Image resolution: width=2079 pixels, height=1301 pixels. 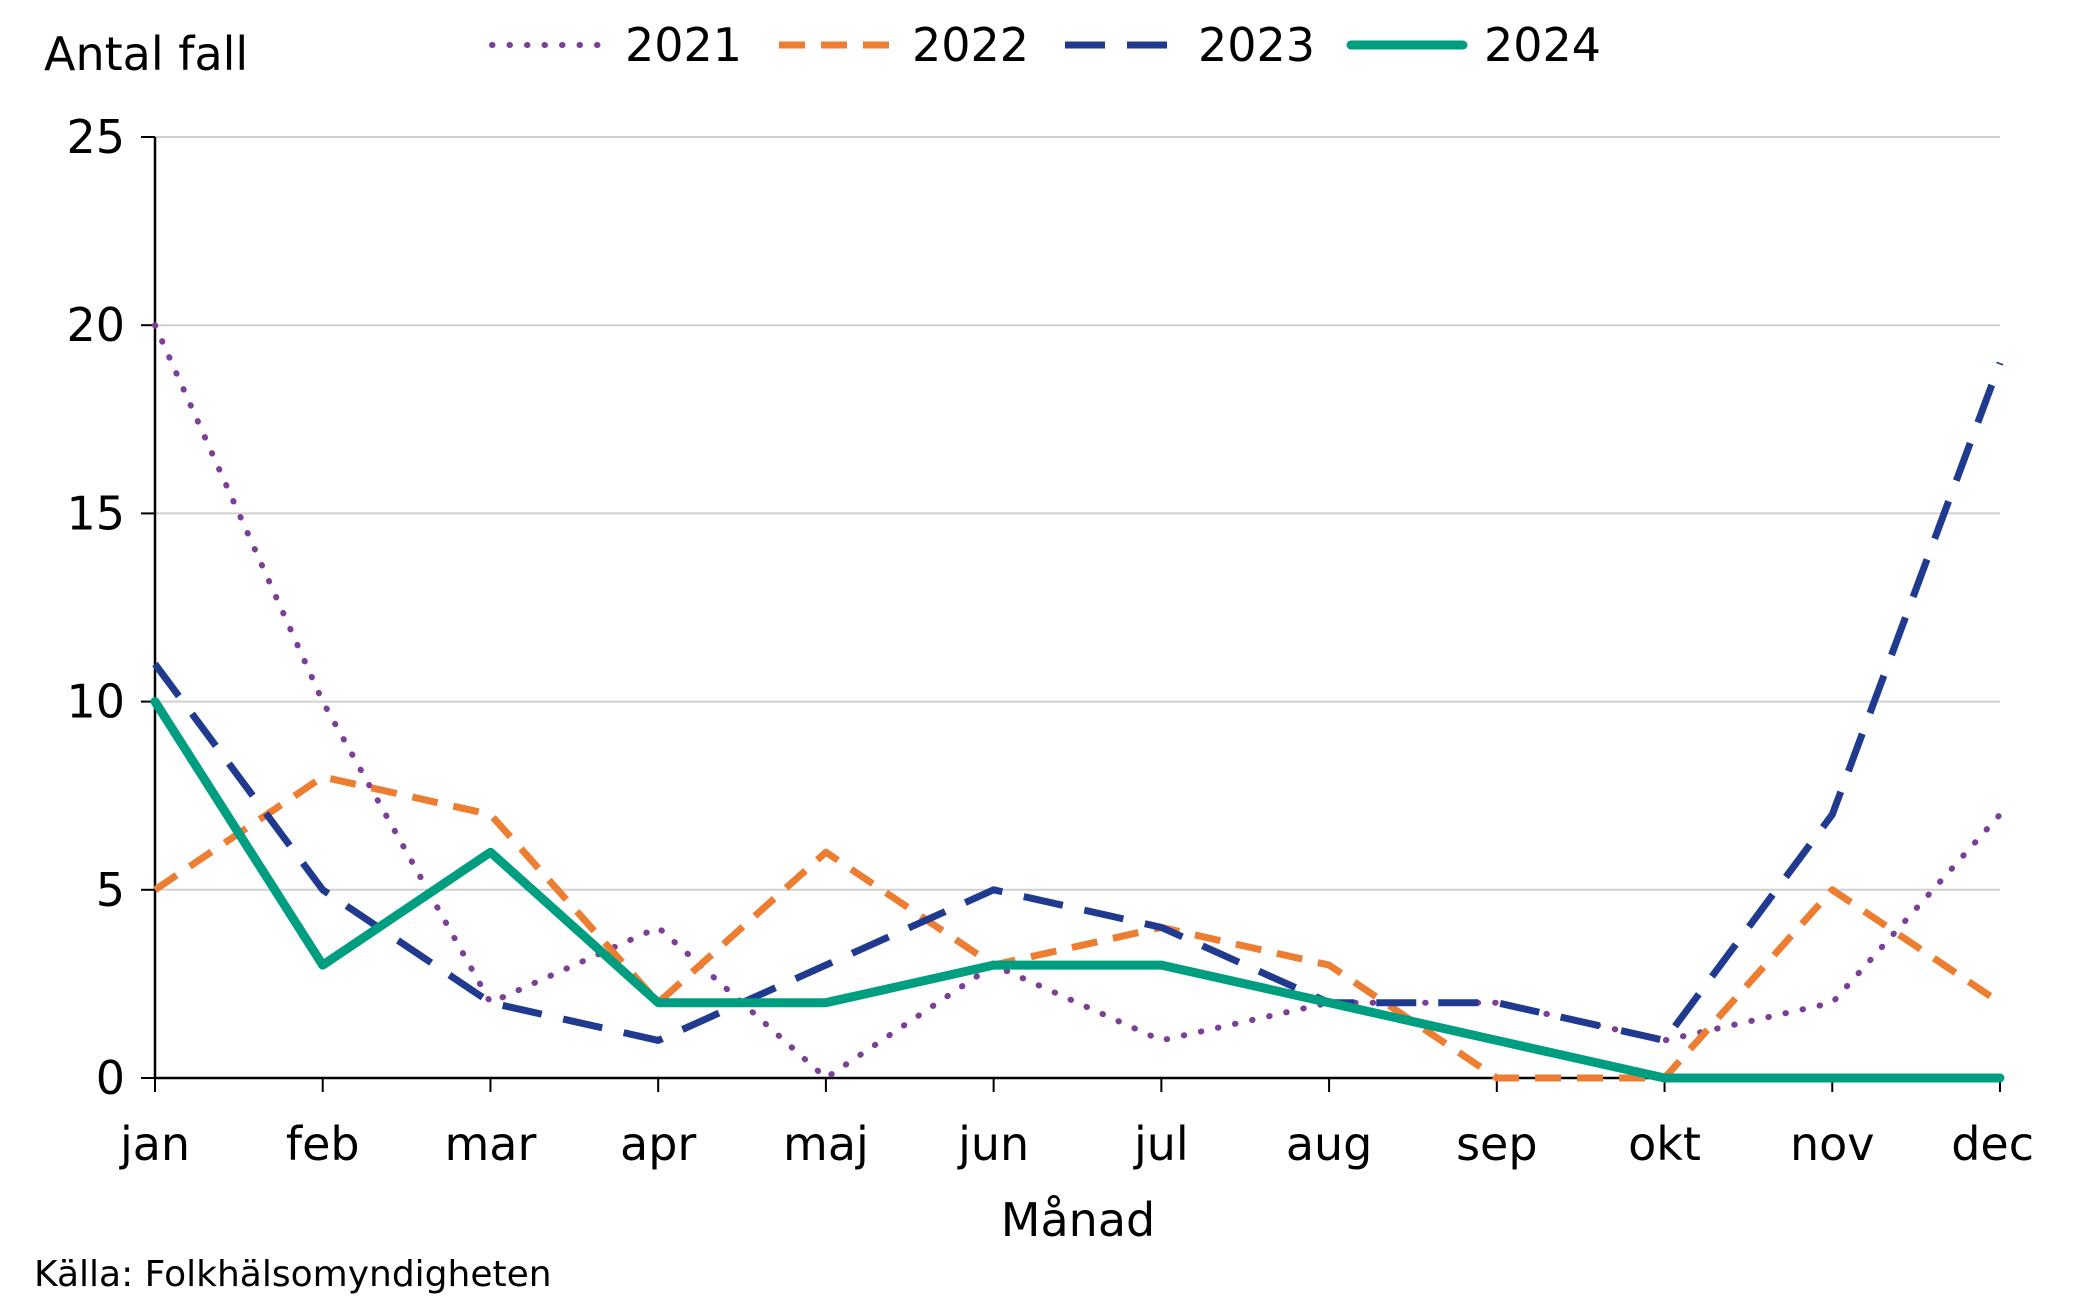 I want to click on legend: 2021 2022 2023 2024, so click(x=1045, y=45).